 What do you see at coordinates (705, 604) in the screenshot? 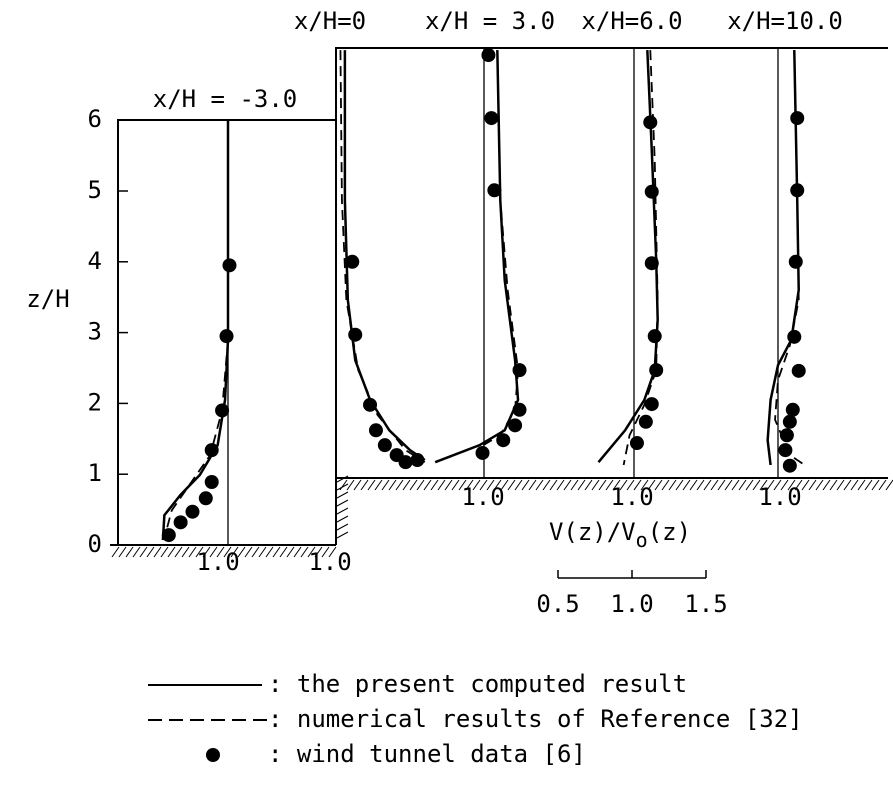
I see `scale-tick-label: 1.5` at bounding box center [705, 604].